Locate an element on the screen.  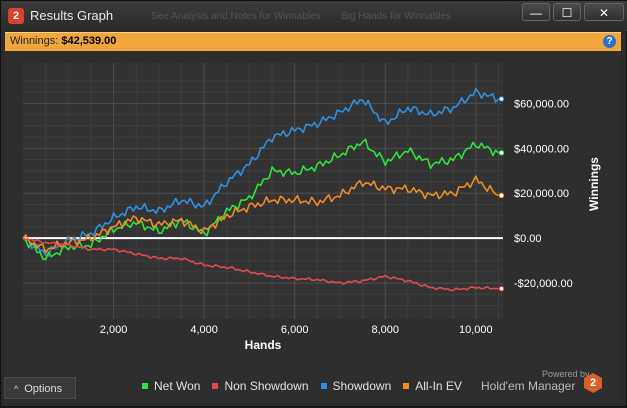
legend-item-net_won: Net Won is located at coordinates (171, 386).